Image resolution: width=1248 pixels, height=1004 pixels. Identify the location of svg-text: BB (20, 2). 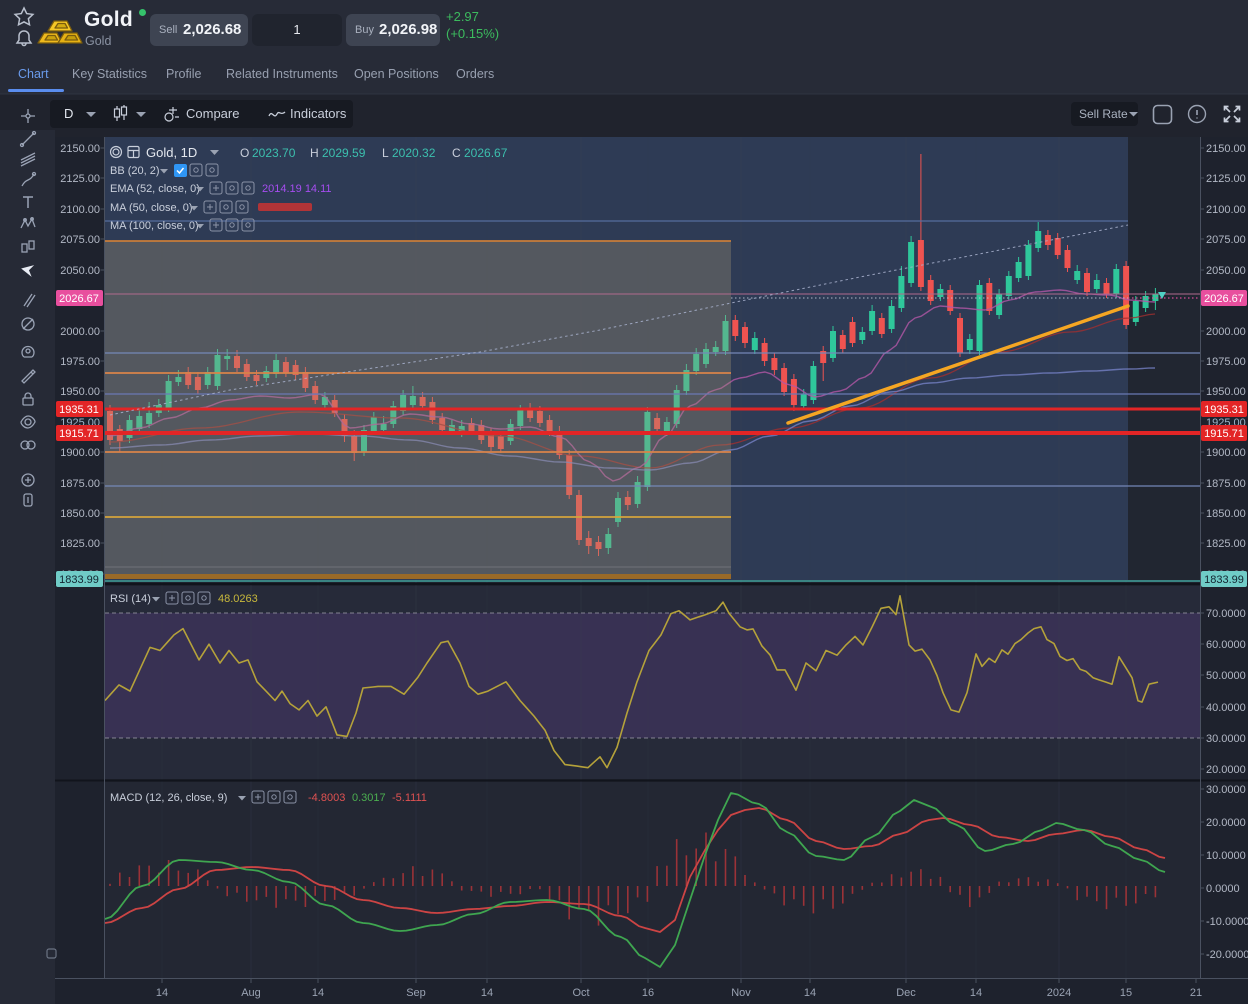
(135, 171).